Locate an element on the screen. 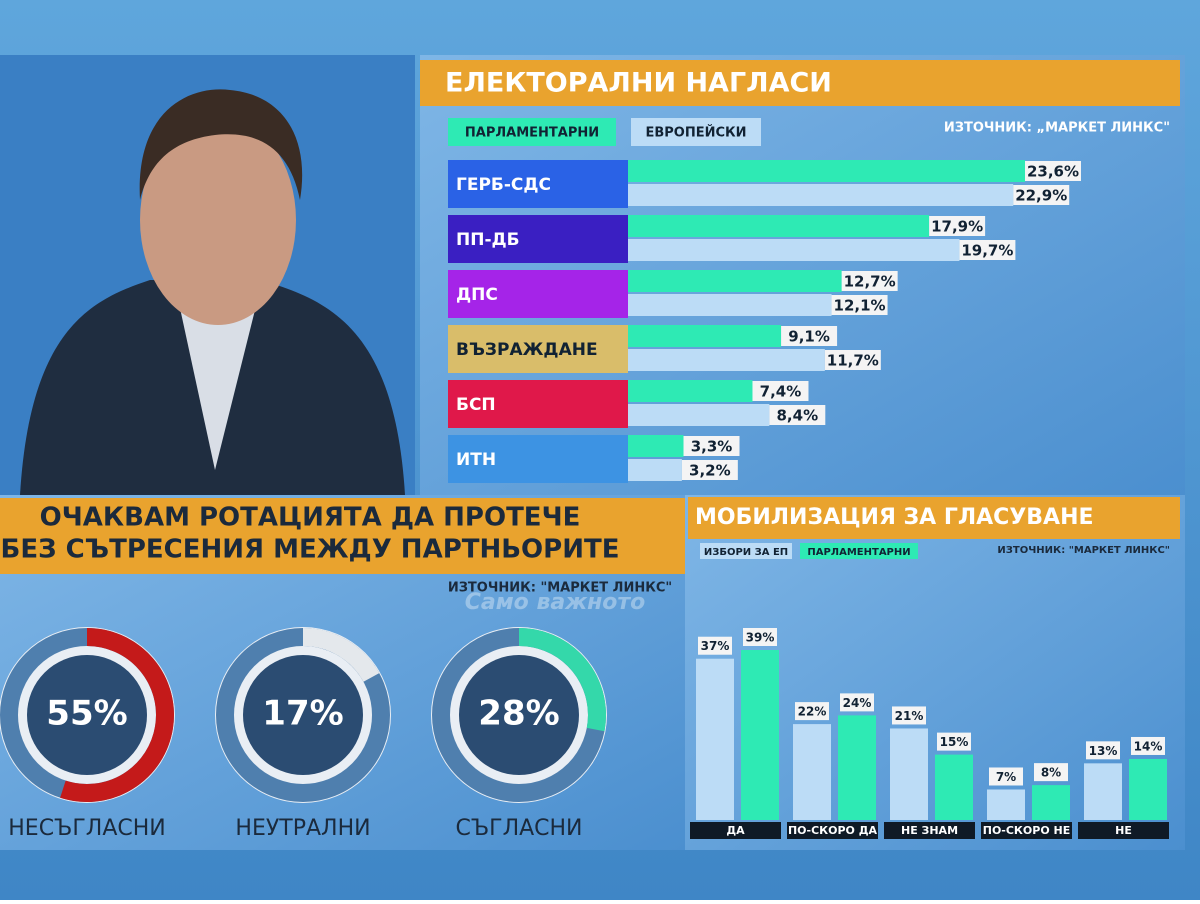 The width and height of the screenshot is (1200, 904). value-label: 24% is located at coordinates (857, 703).